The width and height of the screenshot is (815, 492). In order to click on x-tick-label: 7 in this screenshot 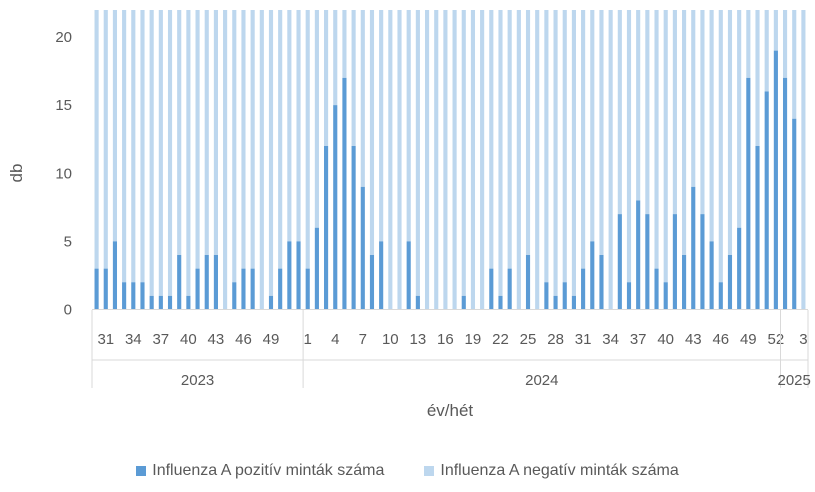, I will do `click(363, 339)`.